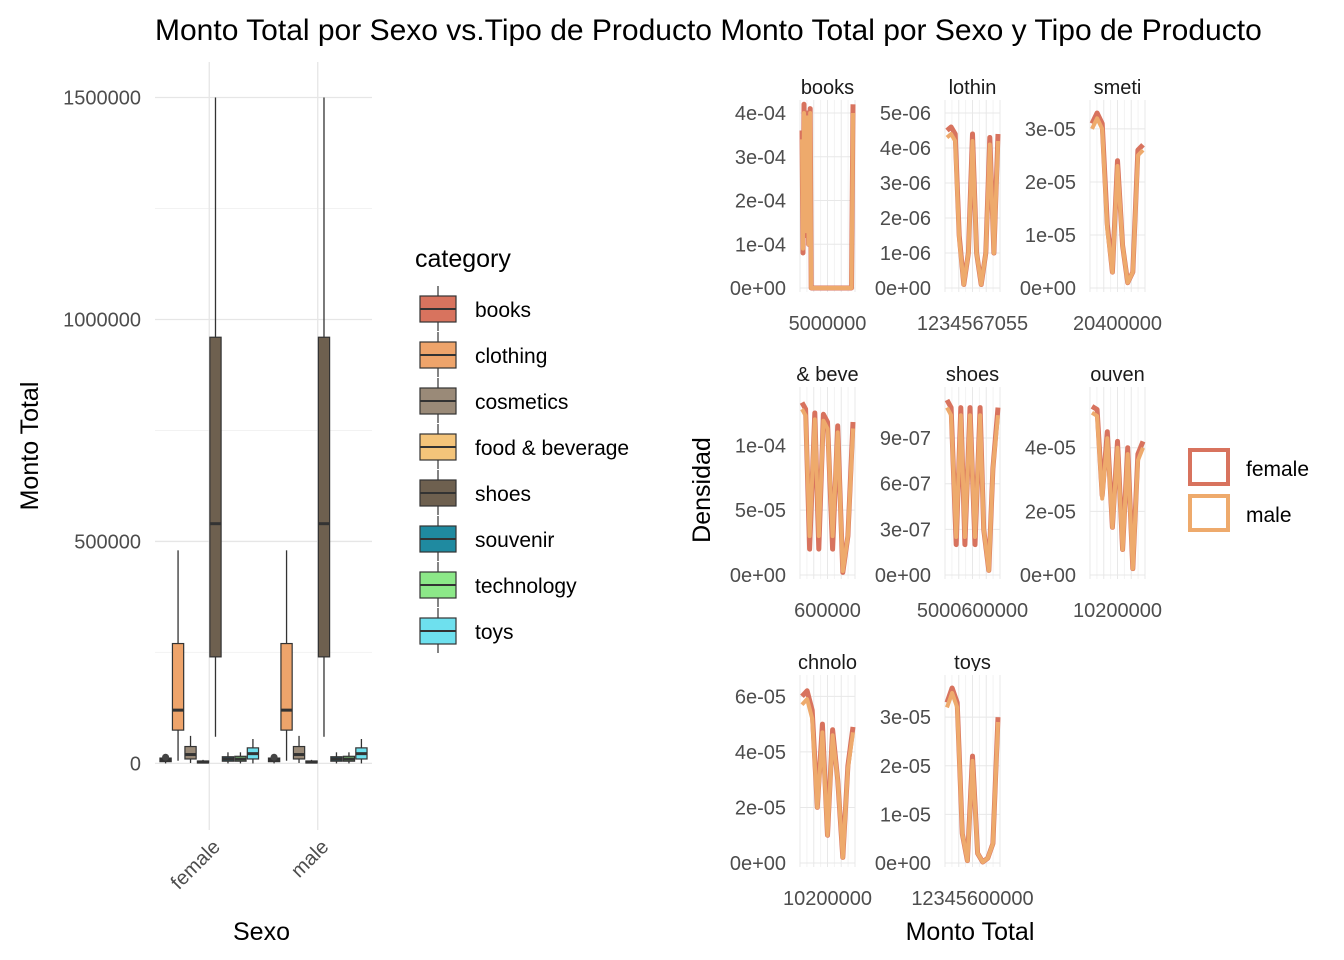 Image resolution: width=1344 pixels, height=960 pixels. Describe the element at coordinates (827, 375) in the screenshot. I see `facet-strip-label: & beve` at that location.